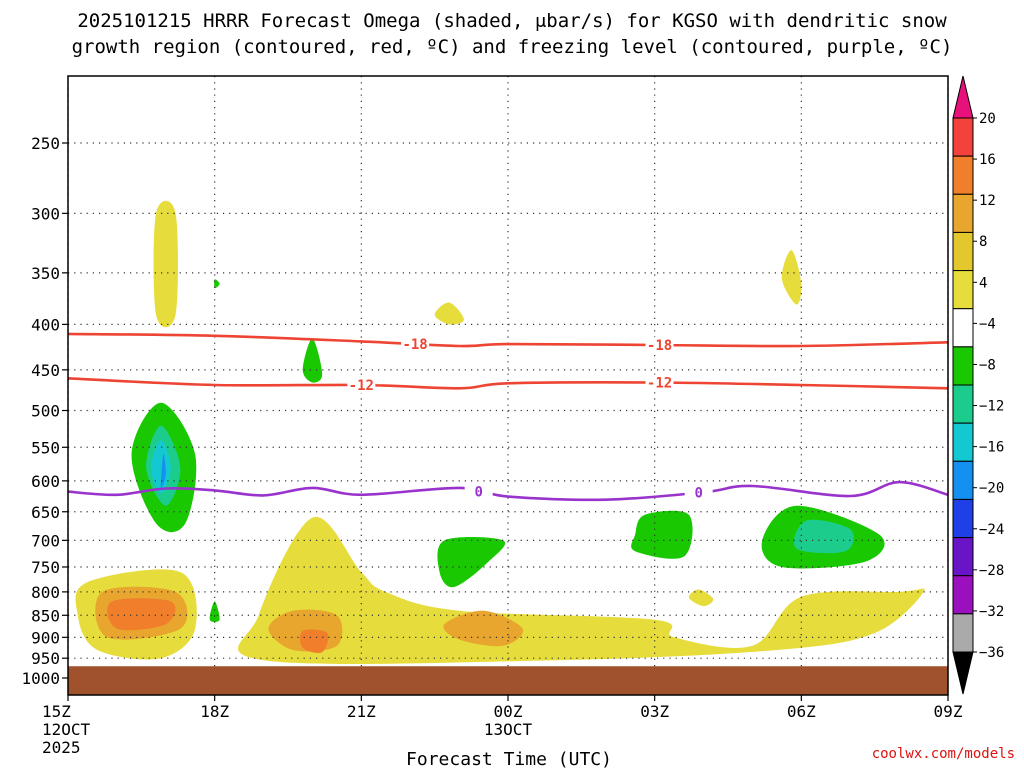  What do you see at coordinates (508, 729) in the screenshot?
I see `x-tick-label-13OCT: 13OCT` at bounding box center [508, 729].